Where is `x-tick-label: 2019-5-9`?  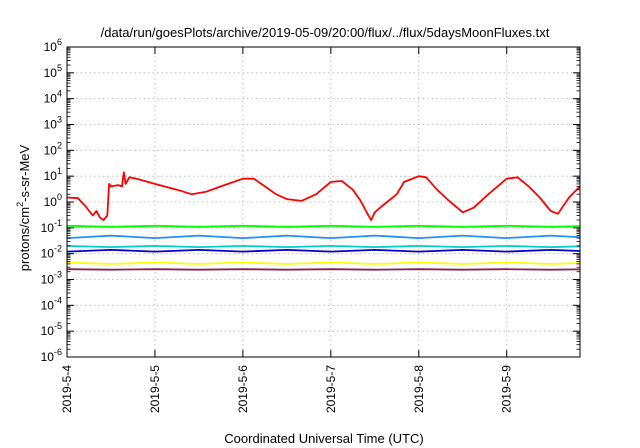
x-tick-label: 2019-5-9 is located at coordinates (507, 389).